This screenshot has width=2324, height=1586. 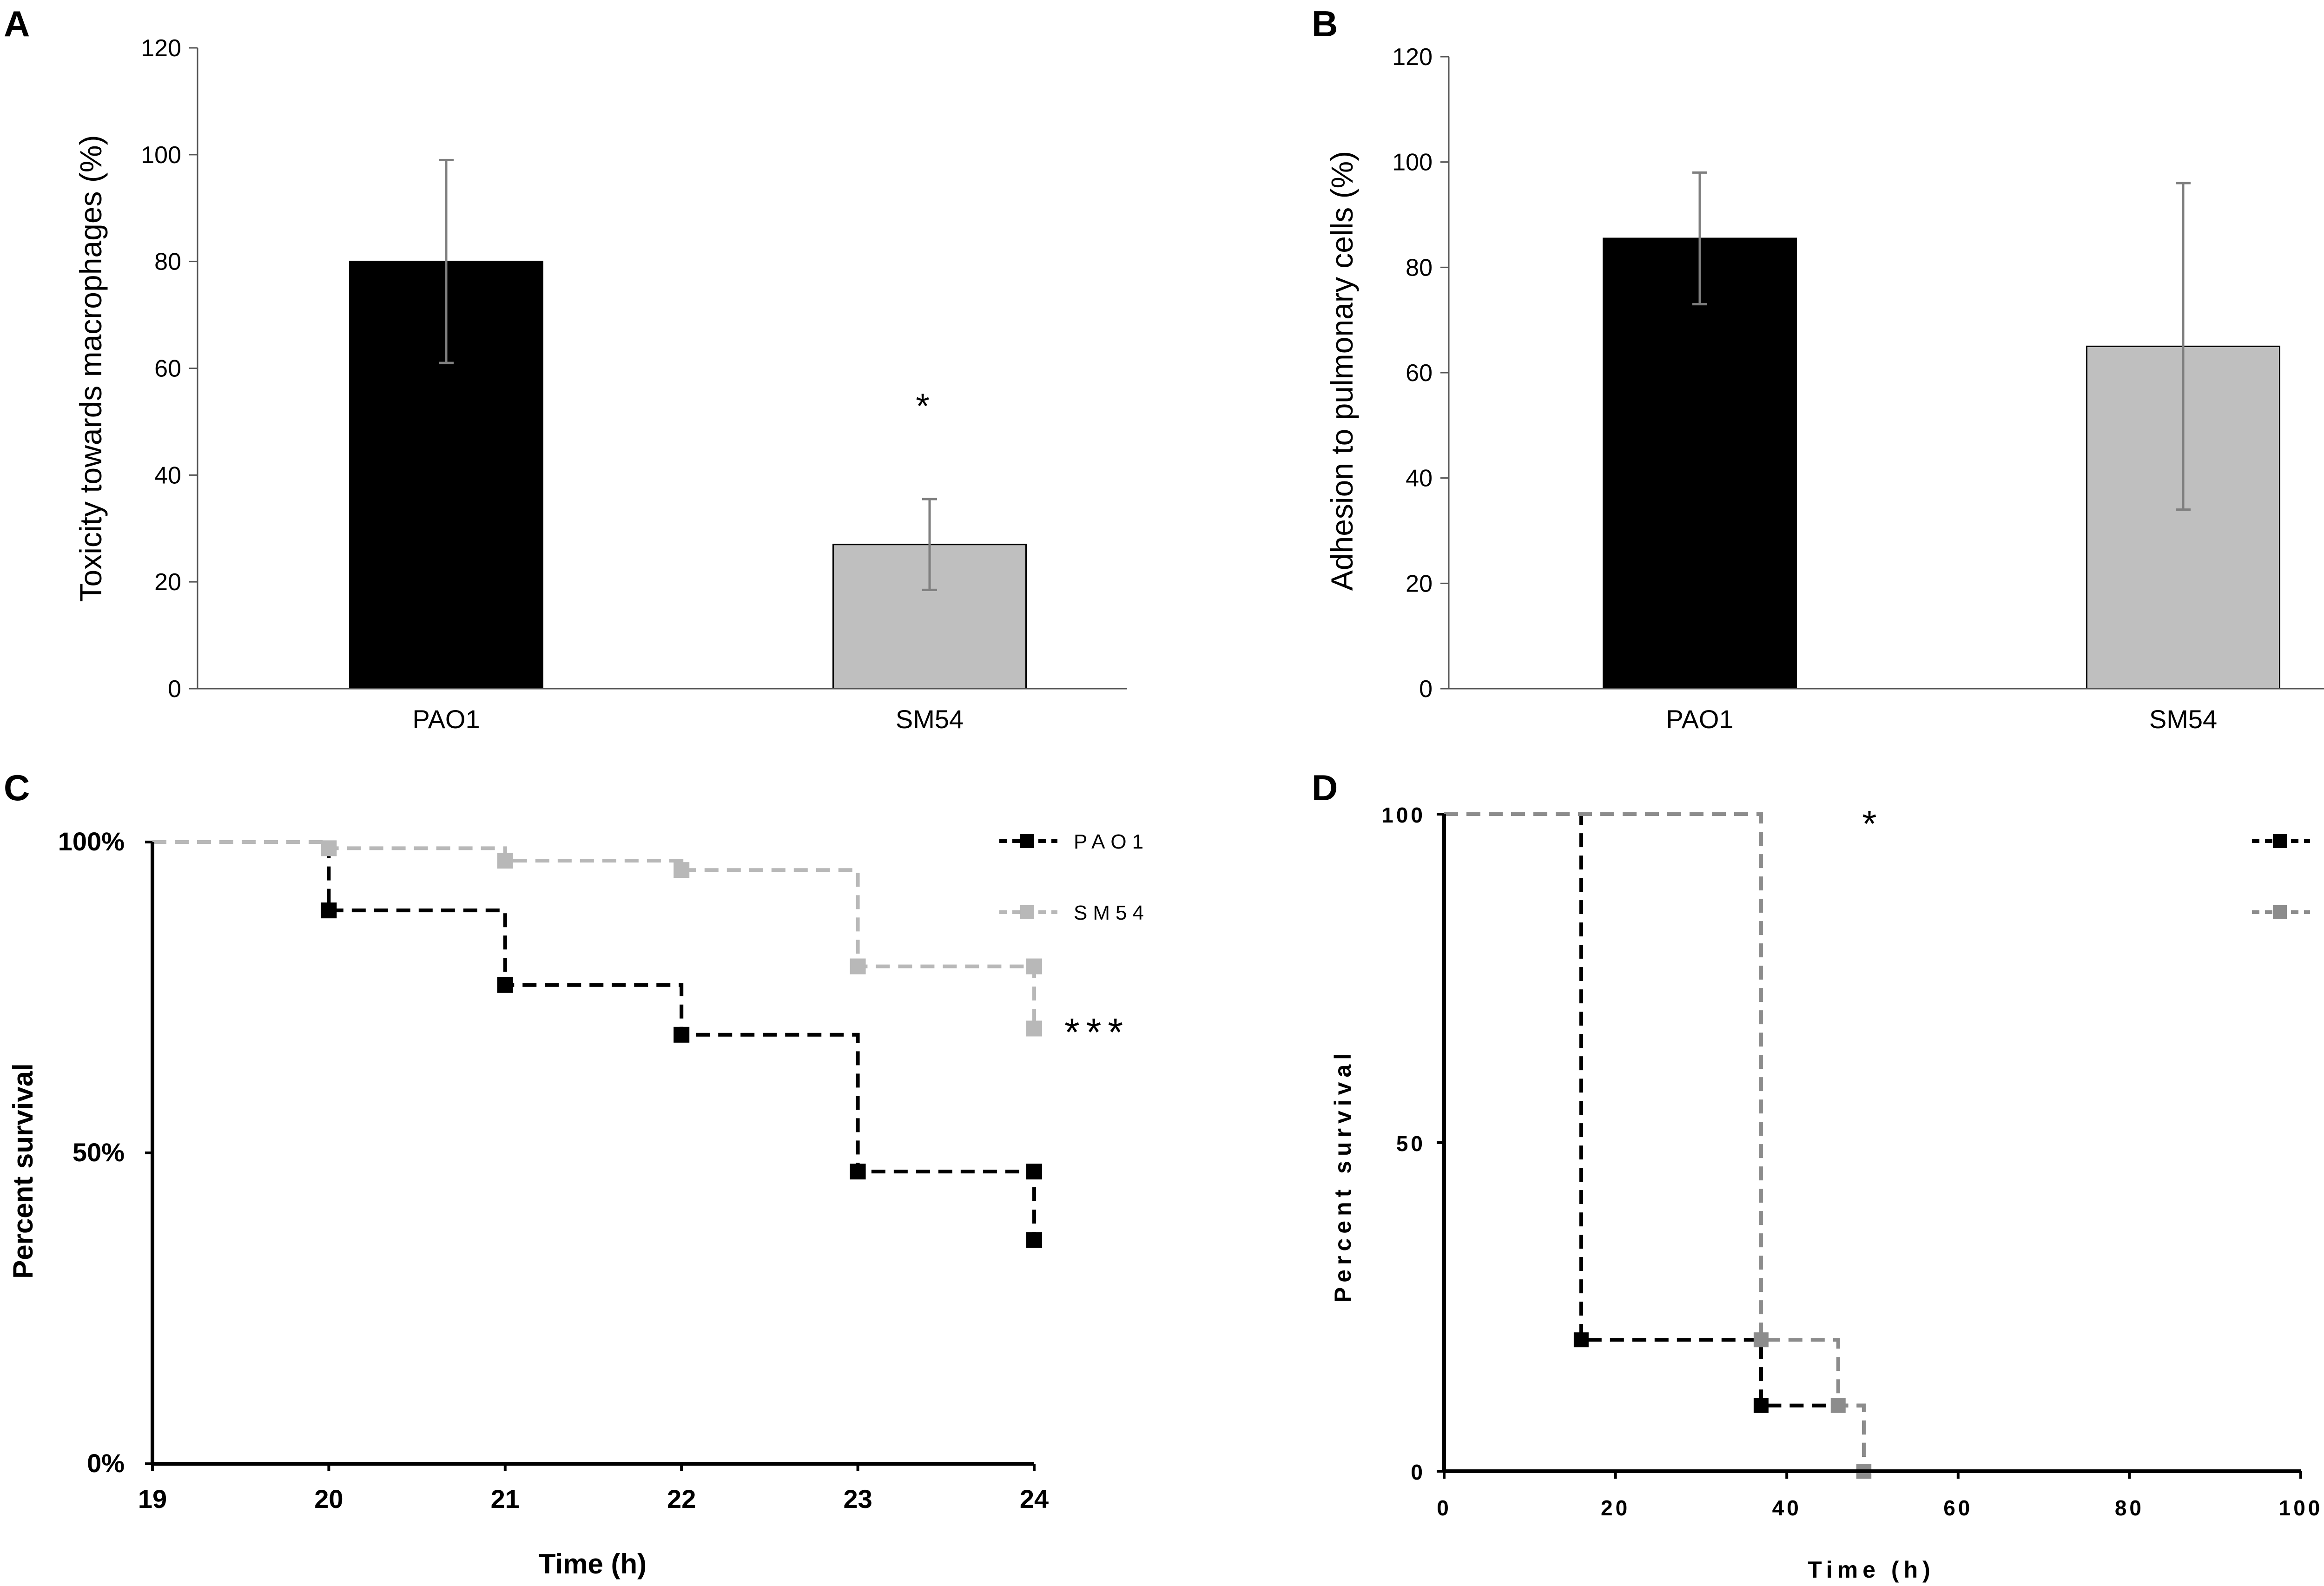 I want to click on panelA-y-tick-label: 20, so click(x=167, y=582).